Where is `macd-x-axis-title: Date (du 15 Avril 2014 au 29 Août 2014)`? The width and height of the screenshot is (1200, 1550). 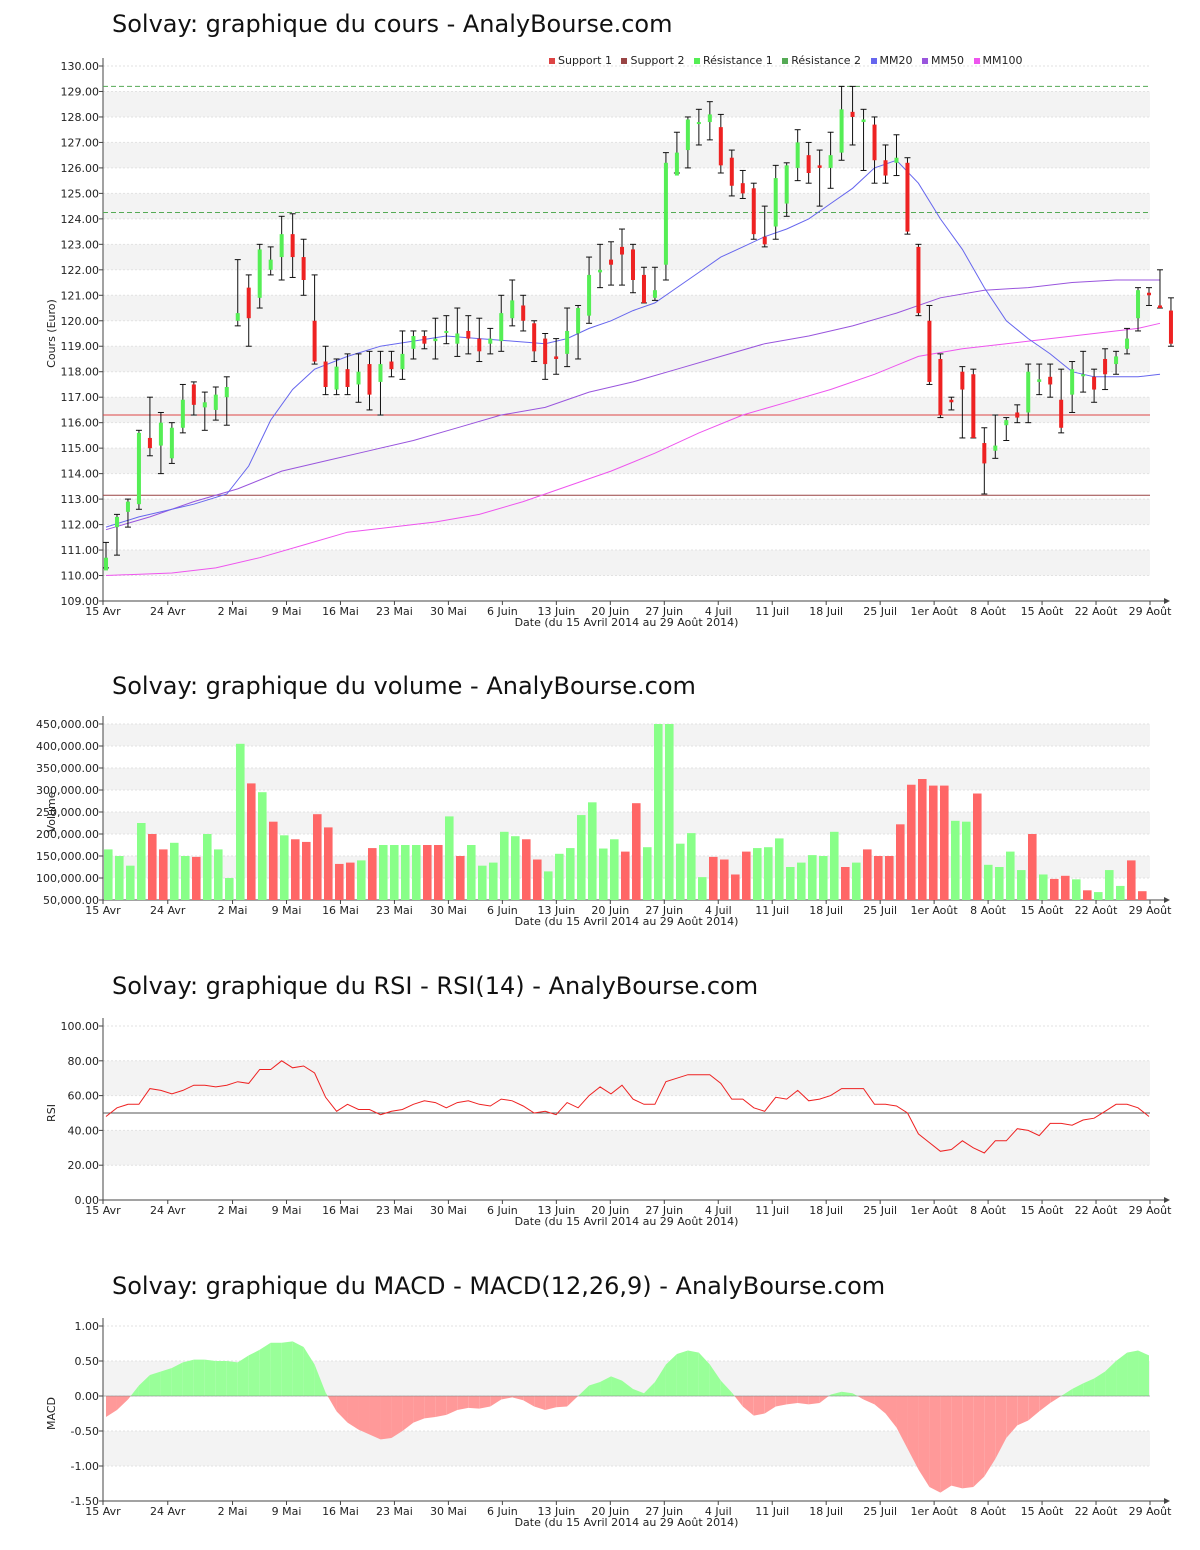
macd-x-axis-title: Date (du 15 Avril 2014 au 29 Août 2014) is located at coordinates (627, 1522).